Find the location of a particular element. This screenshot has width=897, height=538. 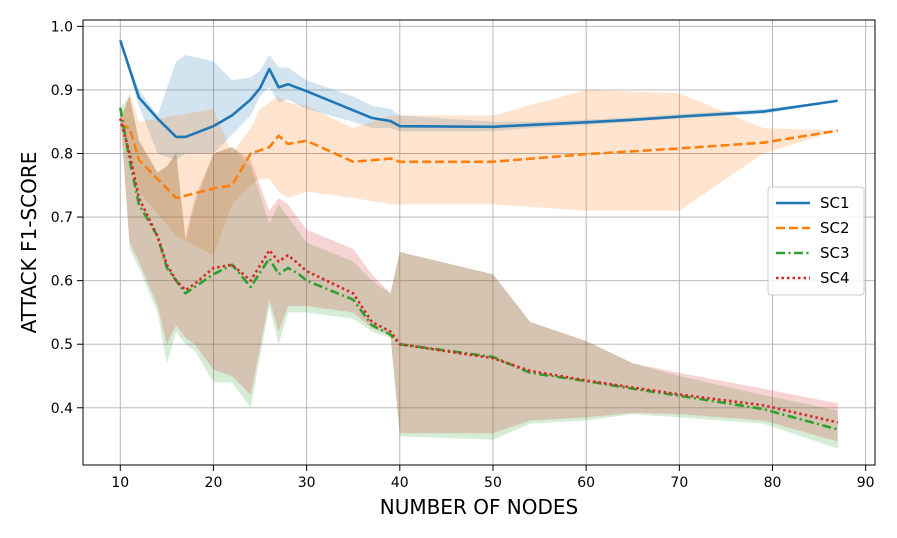

x-tick-label: 60 is located at coordinates (586, 483).